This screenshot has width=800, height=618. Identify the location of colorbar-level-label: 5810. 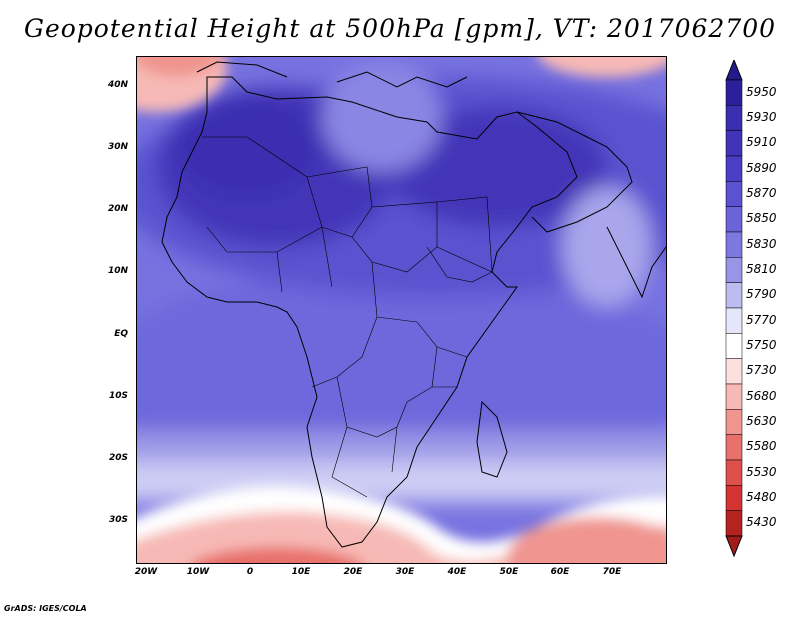
(761, 269).